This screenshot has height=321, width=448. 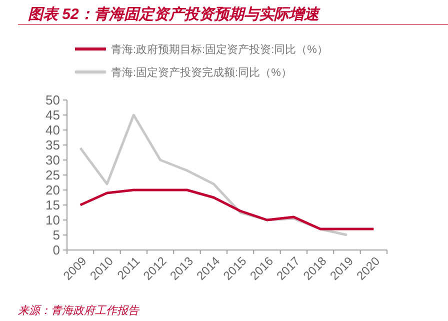 What do you see at coordinates (53, 175) in the screenshot?
I see `y-tick-label: 25` at bounding box center [53, 175].